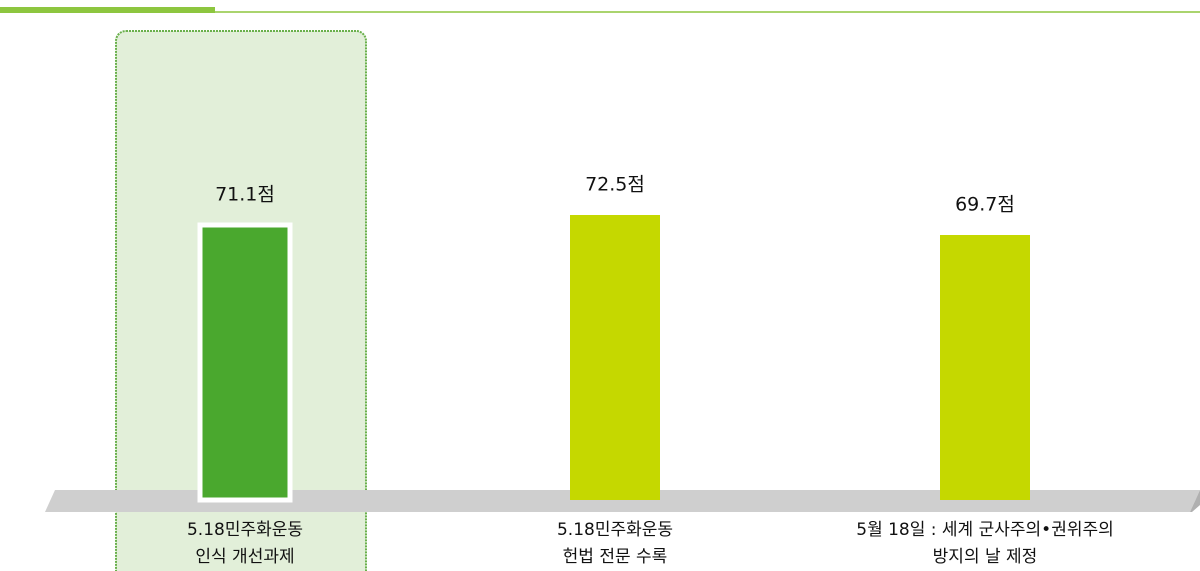 The height and width of the screenshot is (571, 1200). What do you see at coordinates (985, 543) in the screenshot?
I see `category-label: 5월 18일 : 세계 군사주의•권위주의 방지의 날 제정` at bounding box center [985, 543].